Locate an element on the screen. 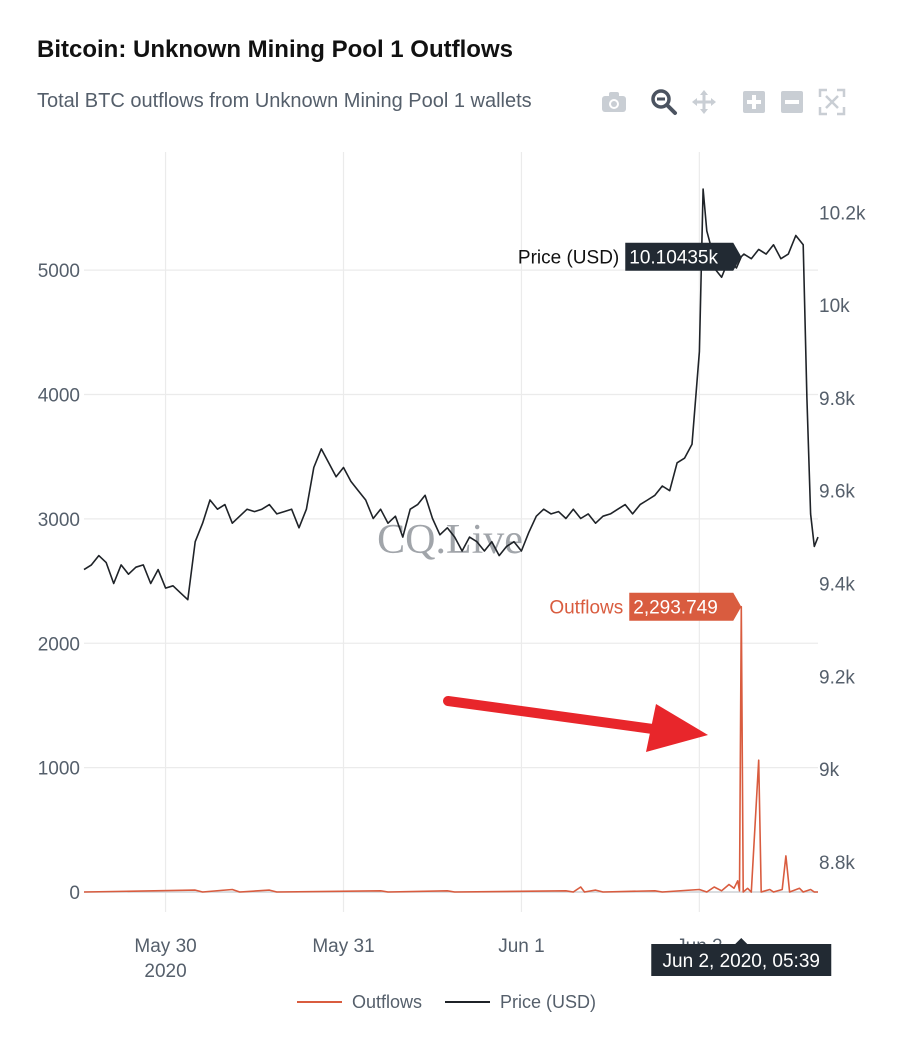  chart-title: Bitcoin: Unknown Mining Pool 1 Outflows is located at coordinates (275, 49).